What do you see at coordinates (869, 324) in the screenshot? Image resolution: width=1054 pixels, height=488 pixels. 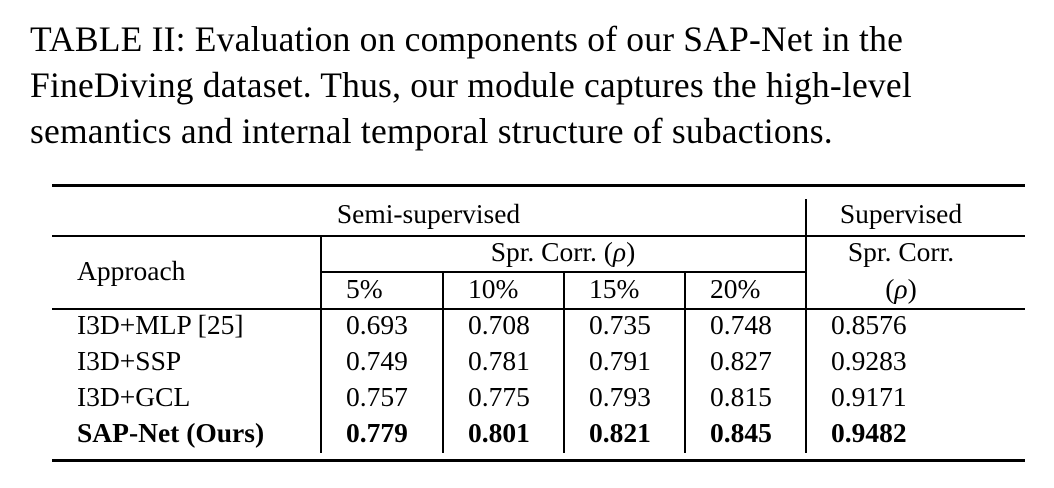 I see `value-cell-supervised: 0.8576` at bounding box center [869, 324].